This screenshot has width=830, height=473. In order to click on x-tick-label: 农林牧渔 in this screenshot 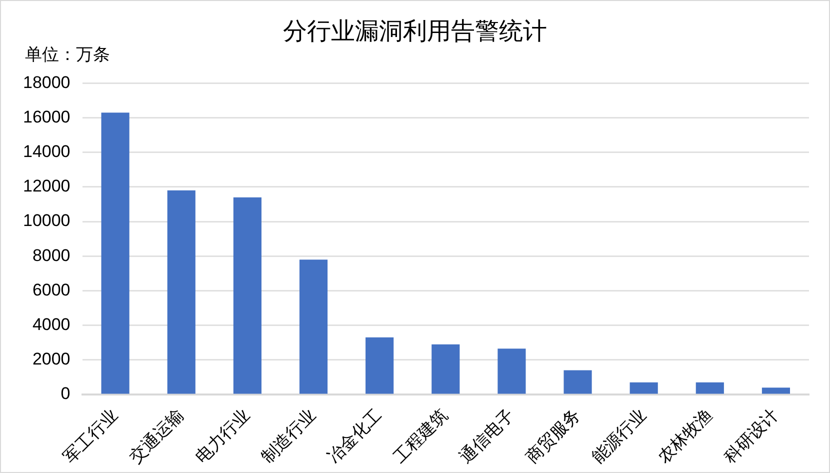, I will do `click(685, 436)`.